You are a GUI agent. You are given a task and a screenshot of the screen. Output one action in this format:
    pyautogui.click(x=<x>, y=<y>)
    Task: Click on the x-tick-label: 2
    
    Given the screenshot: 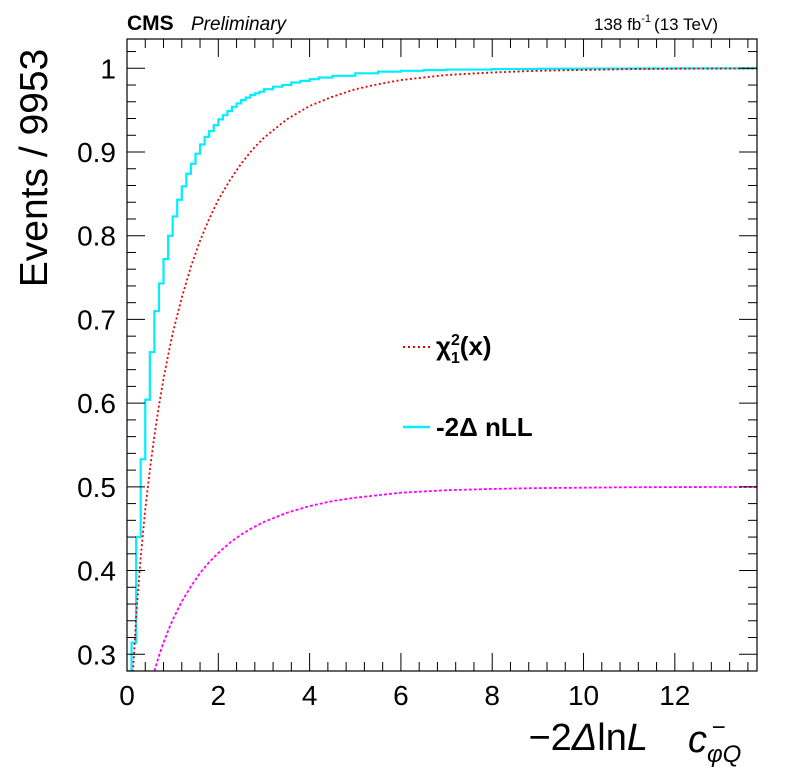 What is the action you would take?
    pyautogui.click(x=219, y=695)
    